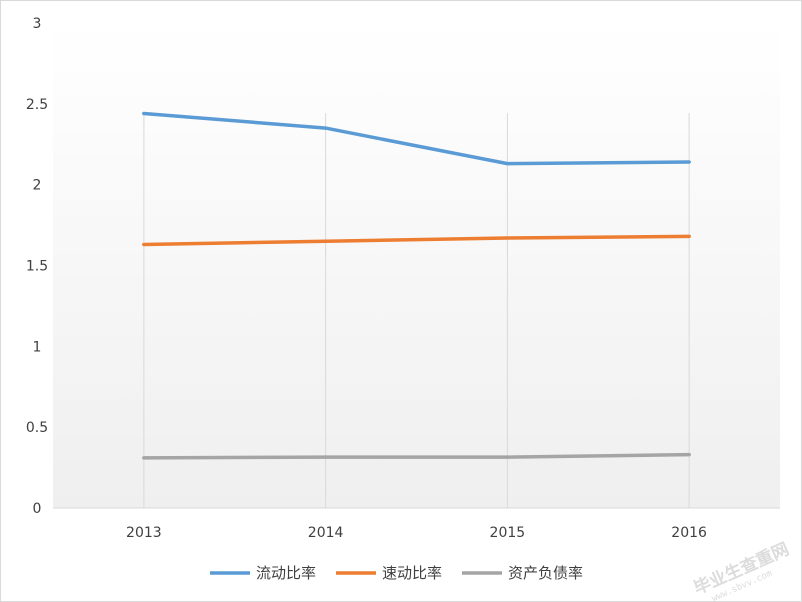 The image size is (802, 602). What do you see at coordinates (144, 533) in the screenshot?
I see `x-tick-label: 2013` at bounding box center [144, 533].